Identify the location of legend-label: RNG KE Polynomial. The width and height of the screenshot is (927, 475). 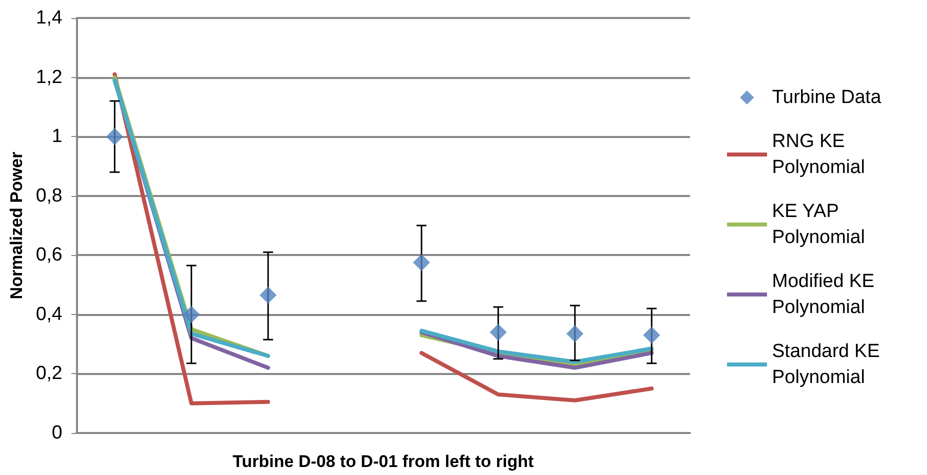
(818, 154).